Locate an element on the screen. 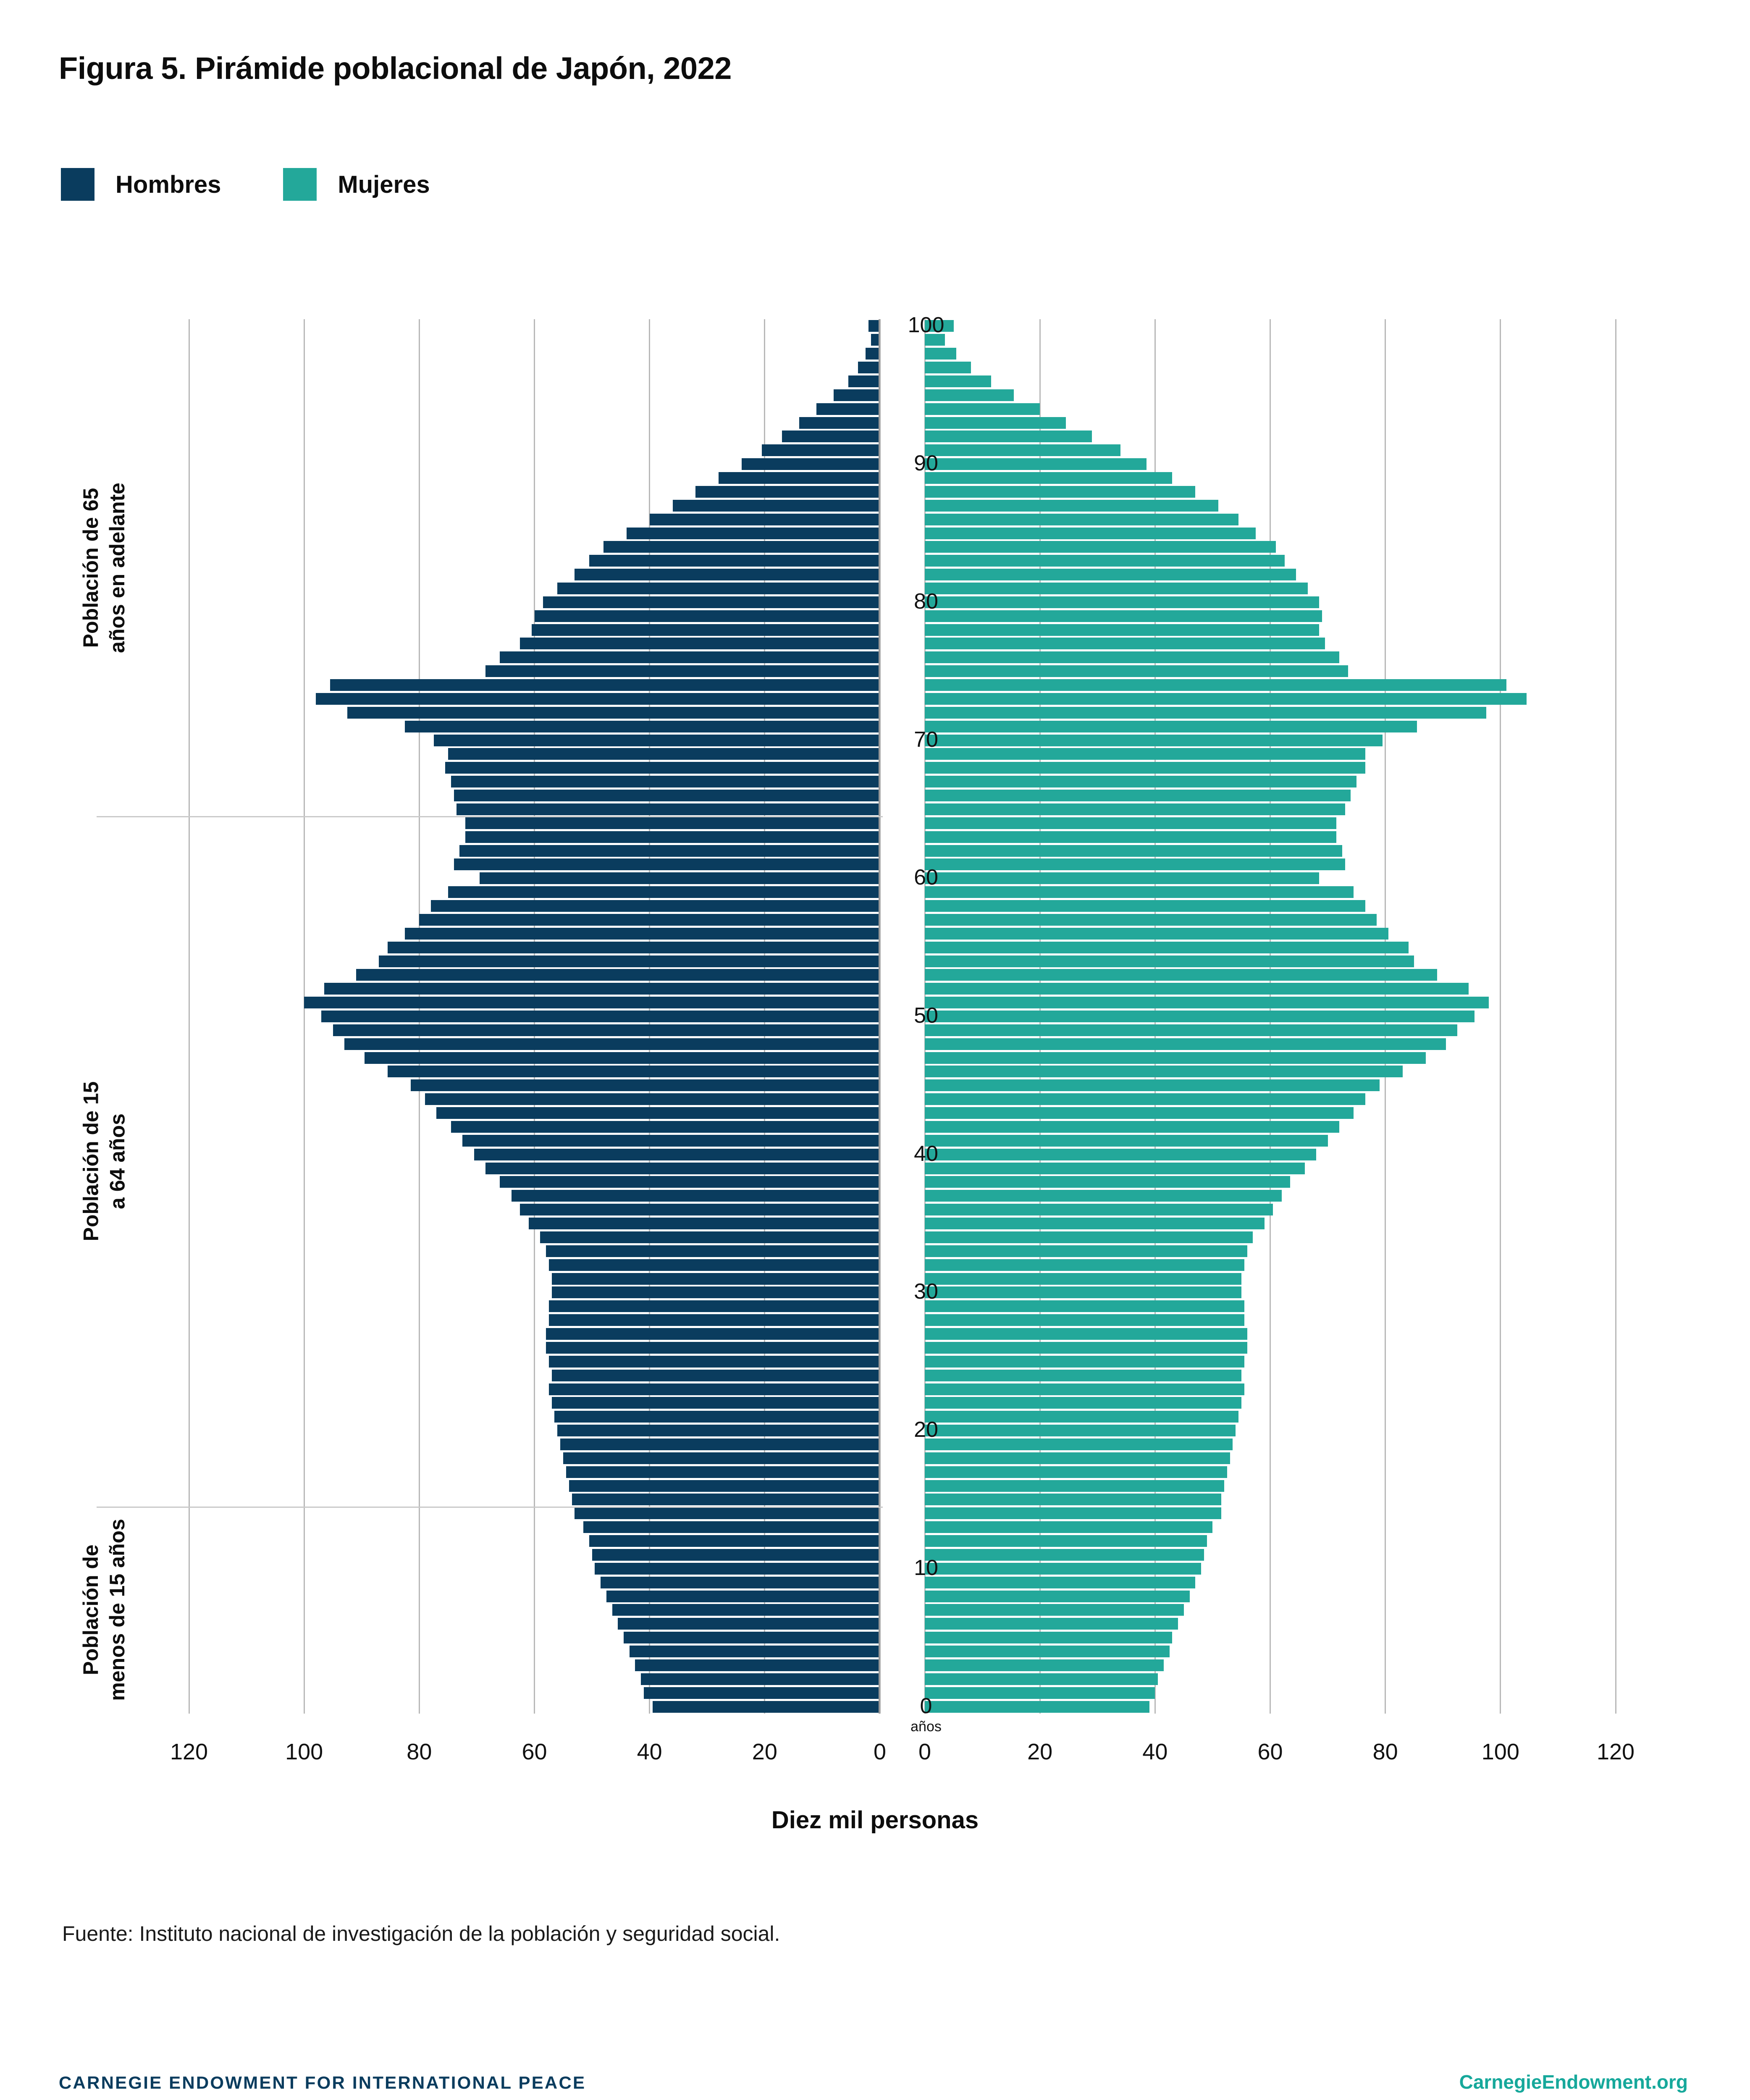 Image resolution: width=1750 pixels, height=2100 pixels. age-tick-20: 20 is located at coordinates (926, 1430).